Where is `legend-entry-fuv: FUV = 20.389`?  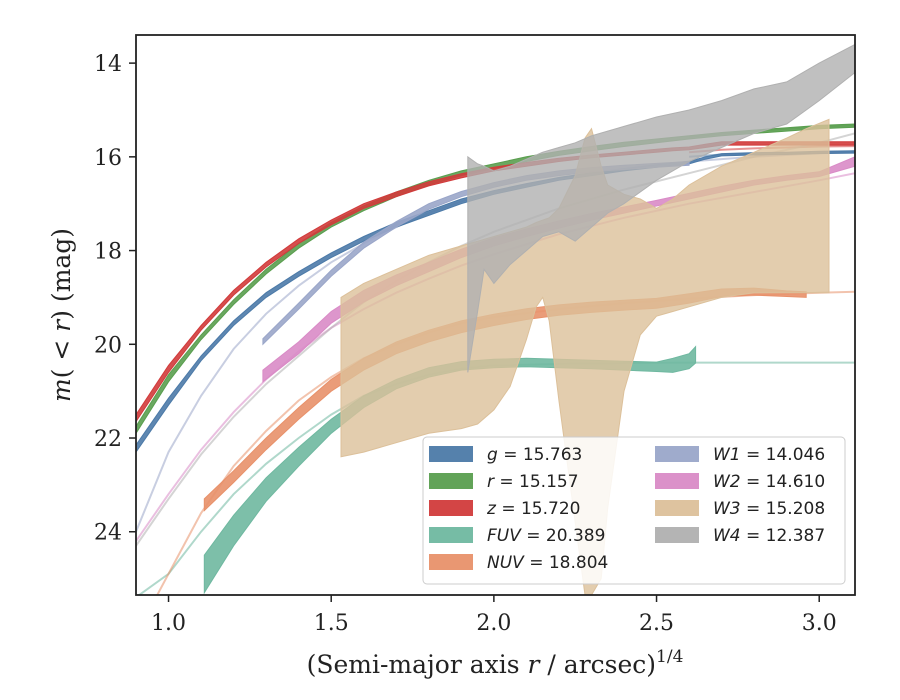
legend-entry-fuv: FUV = 20.389 is located at coordinates (517, 536).